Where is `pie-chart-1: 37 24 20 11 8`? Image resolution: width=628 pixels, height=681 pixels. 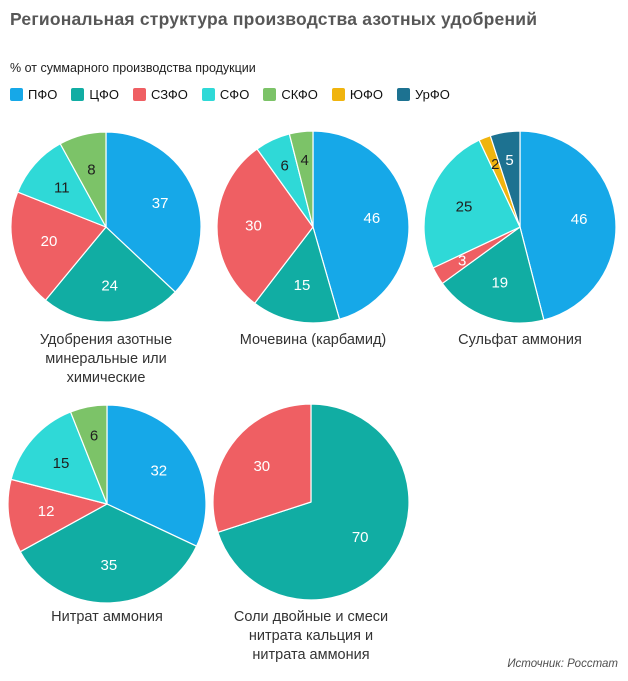 pie-chart-1: 37 24 20 11 8 is located at coordinates (106, 229).